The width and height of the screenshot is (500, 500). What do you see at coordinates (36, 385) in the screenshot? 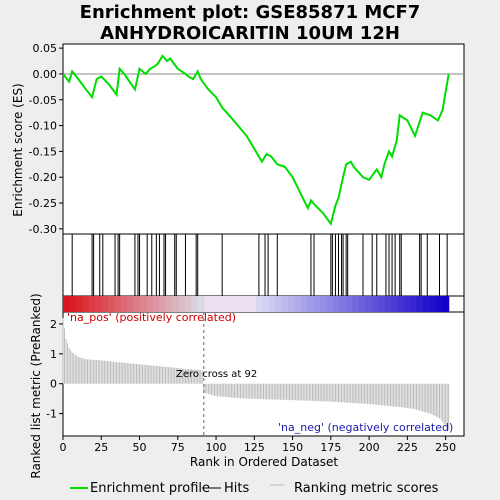
I see `ranking-axis-label: Ranked list metric (PreRanked)` at bounding box center [36, 385].